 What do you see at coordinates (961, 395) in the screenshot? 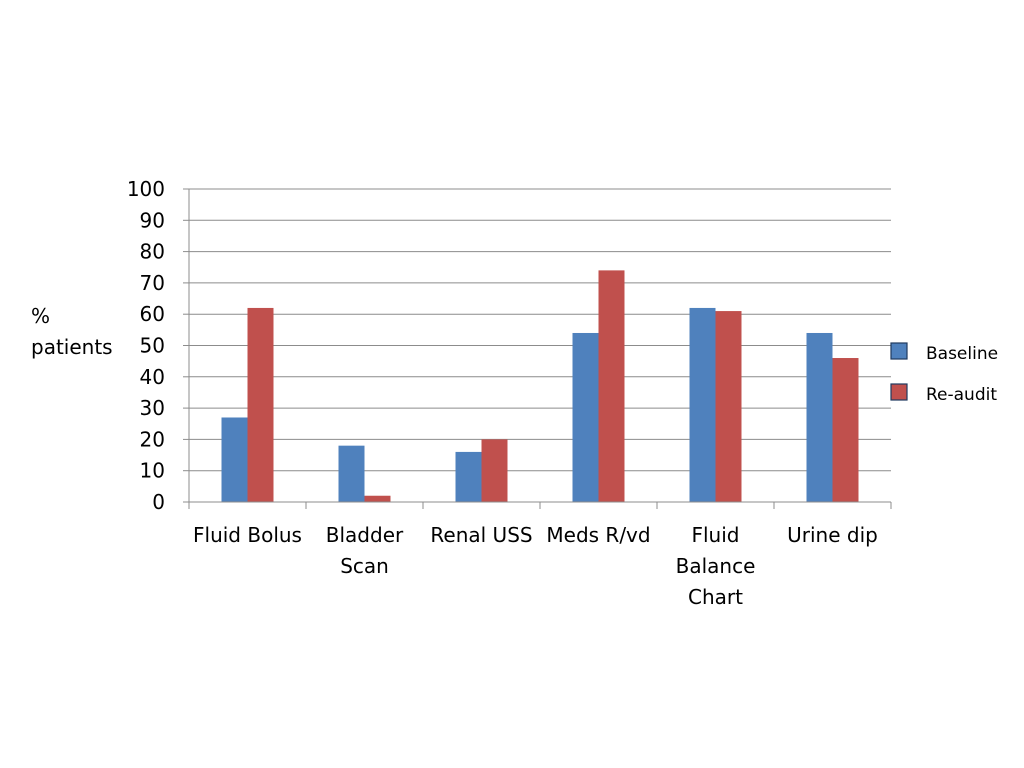
I see `legend-label: Re-audit` at bounding box center [961, 395].